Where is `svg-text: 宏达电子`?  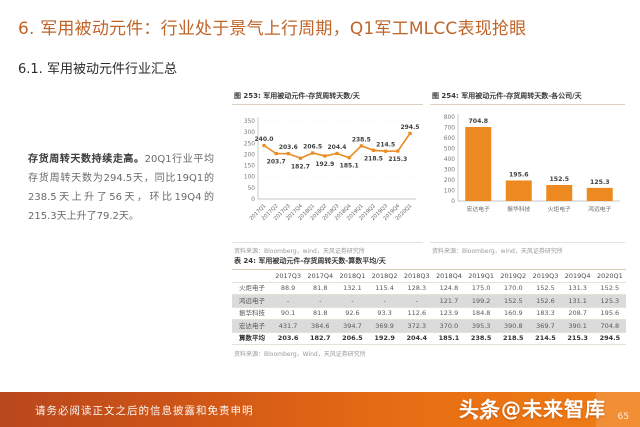
svg-text: 宏达电子 is located at coordinates (478, 209).